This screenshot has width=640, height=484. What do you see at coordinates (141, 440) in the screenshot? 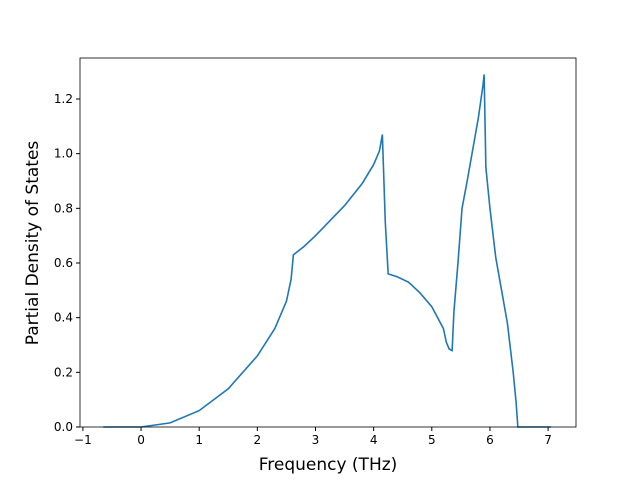
I see `x-tick-label: 0` at bounding box center [141, 440].